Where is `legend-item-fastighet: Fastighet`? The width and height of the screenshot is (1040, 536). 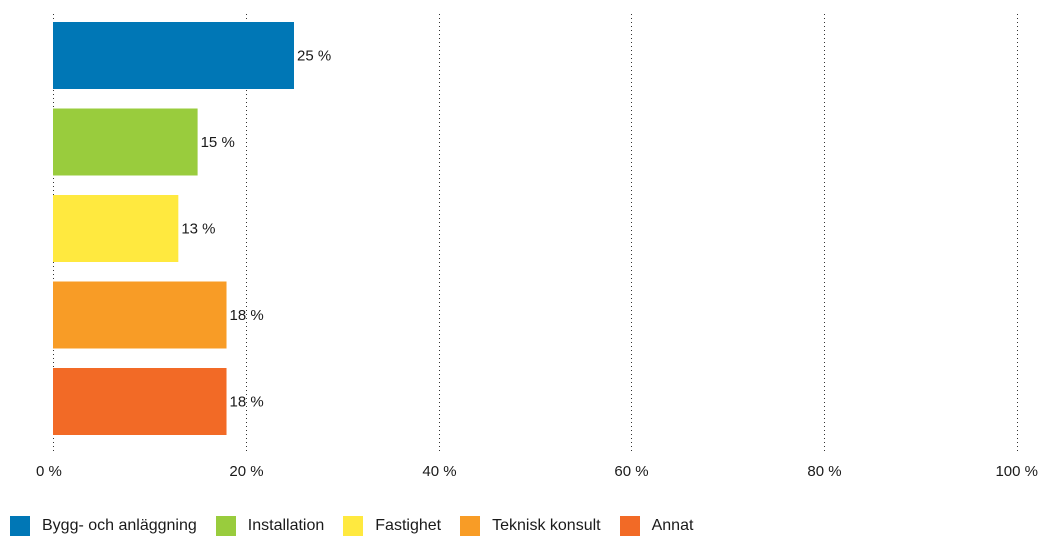
legend-item-fastighet: Fastighet is located at coordinates (392, 526).